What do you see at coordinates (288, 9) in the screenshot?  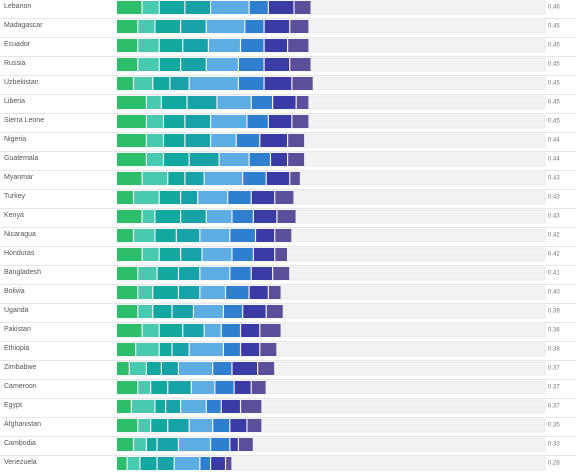 I see `chart-row: Lebanon 0.46` at bounding box center [288, 9].